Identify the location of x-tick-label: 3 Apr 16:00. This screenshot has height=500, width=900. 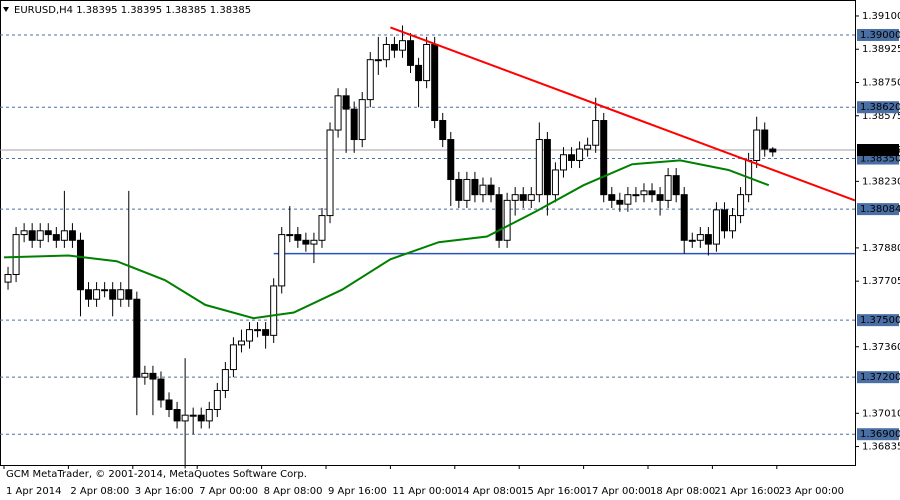
(164, 491).